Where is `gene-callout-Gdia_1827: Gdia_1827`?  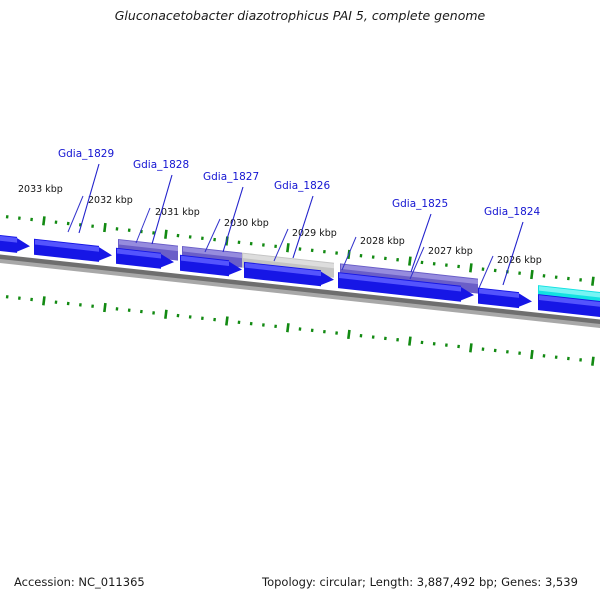
gene-callout-Gdia_1827: Gdia_1827 is located at coordinates (231, 212).